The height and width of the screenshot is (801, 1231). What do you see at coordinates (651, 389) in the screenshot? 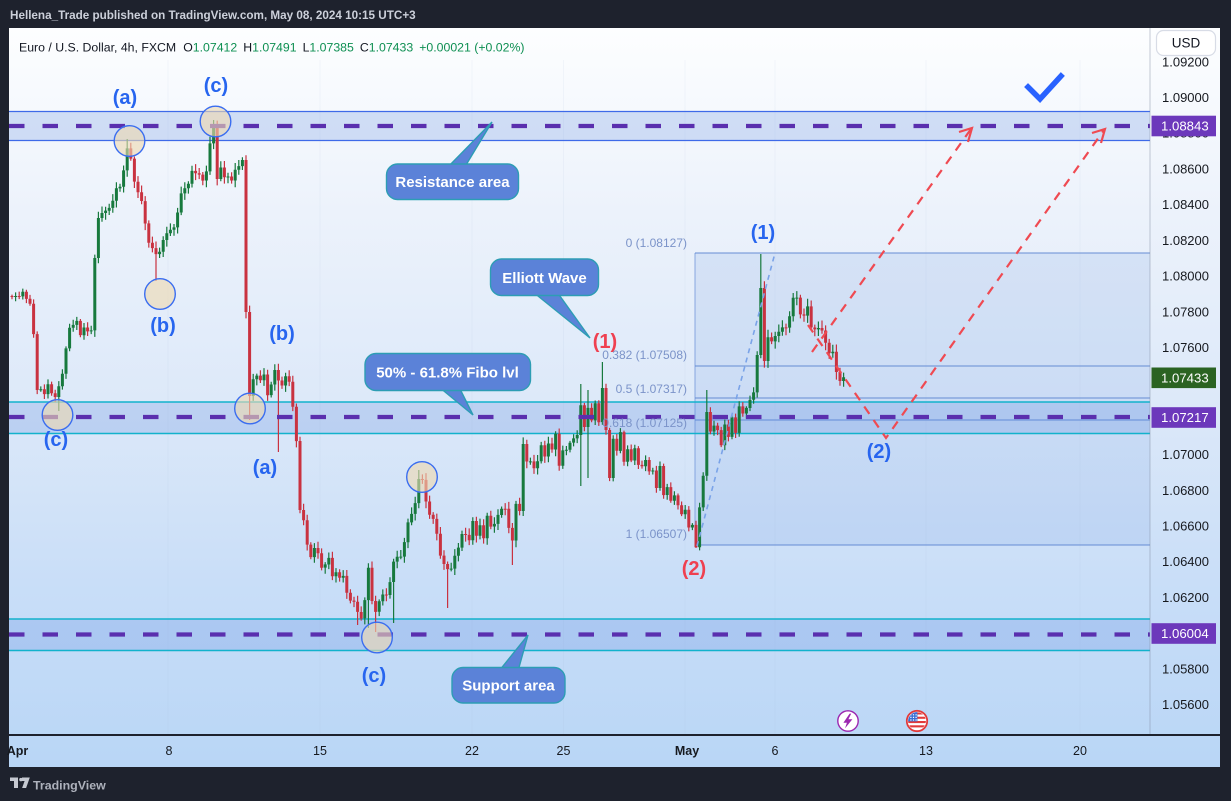
I see `svg-text: 0.5 (1.07317)` at bounding box center [651, 389].